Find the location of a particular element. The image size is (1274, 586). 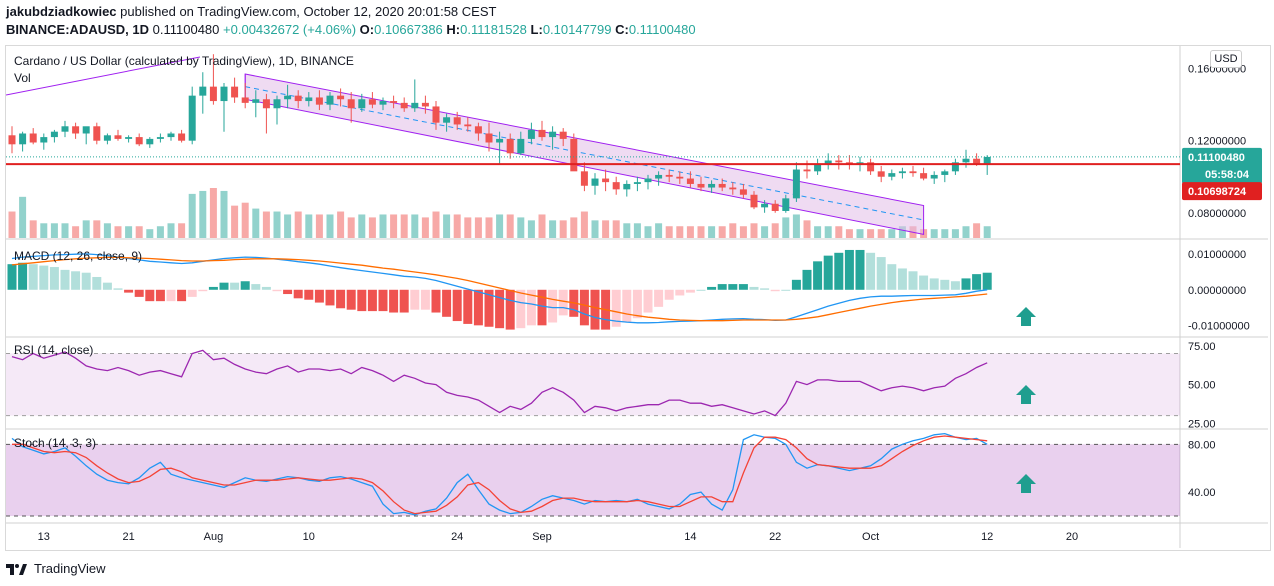

brand-name: TradingView is located at coordinates (70, 568).